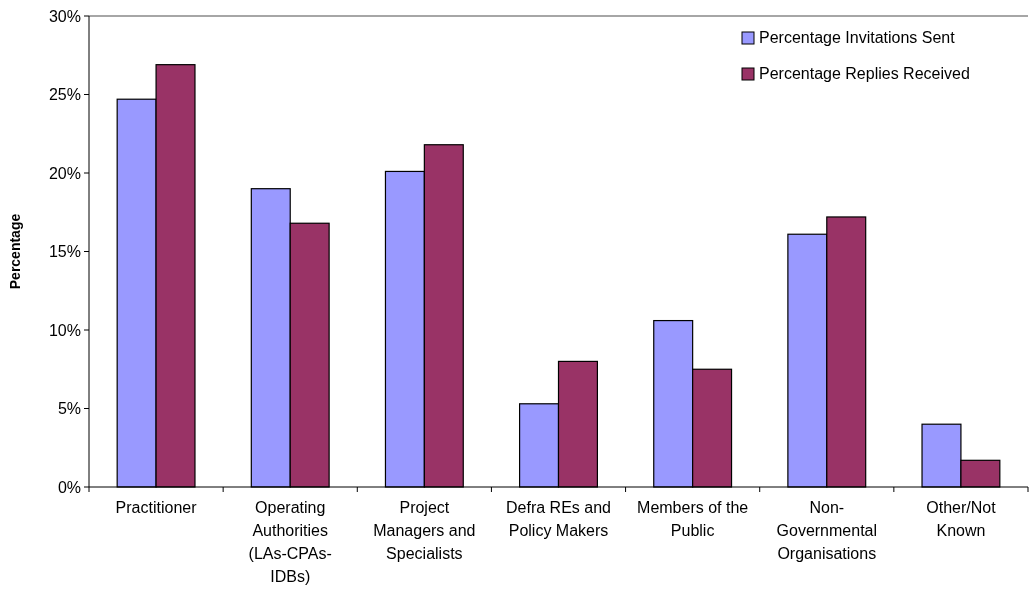  What do you see at coordinates (961, 519) in the screenshot?
I see `x-tick-label: Other/Not Known` at bounding box center [961, 519].